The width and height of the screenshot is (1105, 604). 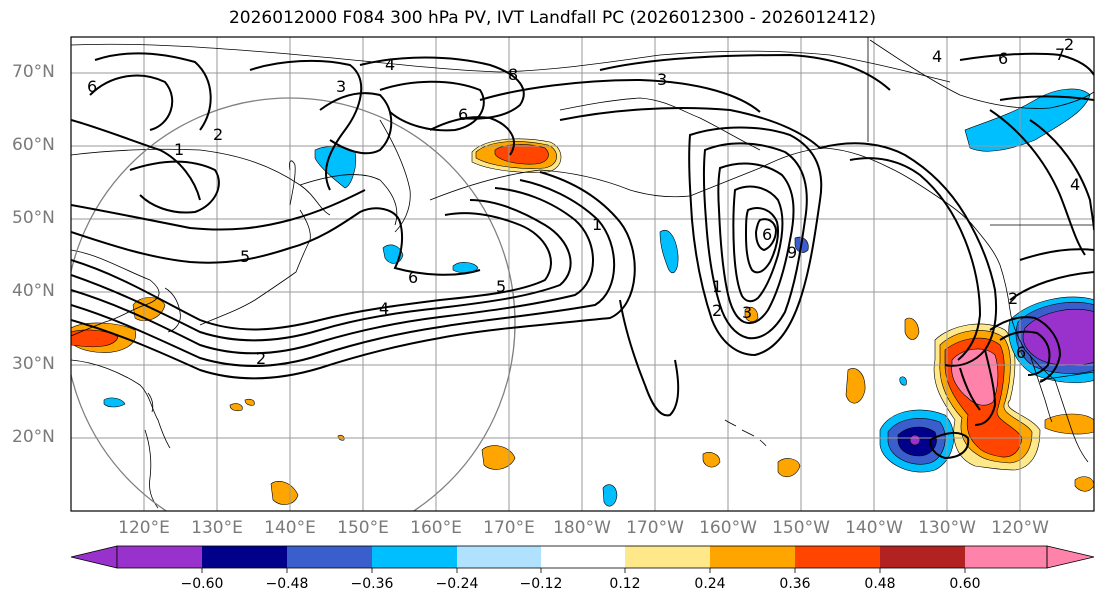 I want to click on contour-label-15: 6, so click(x=92, y=86).